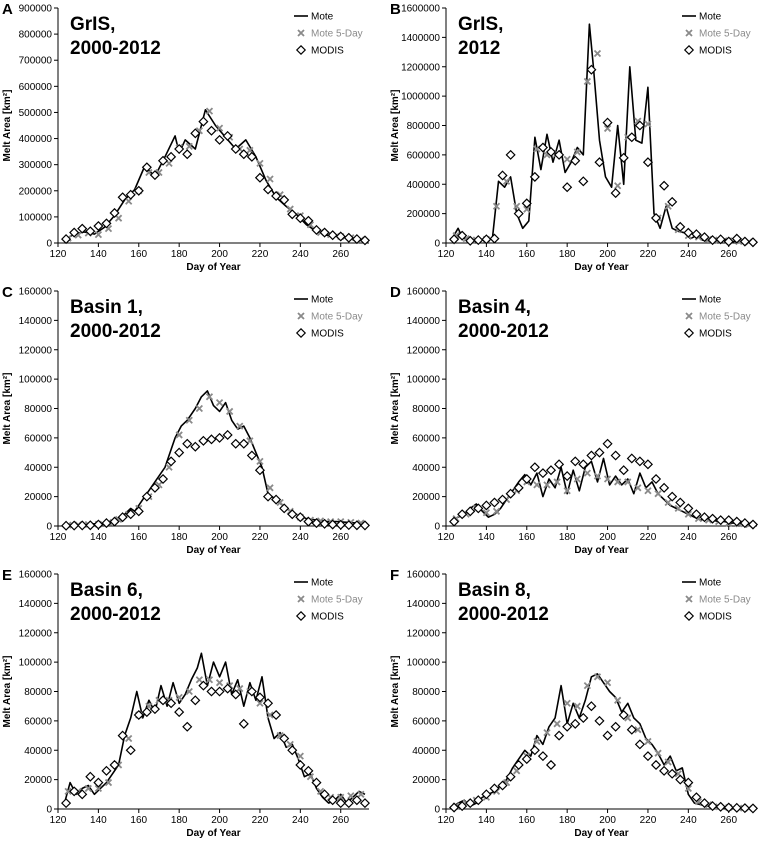 This screenshot has width=771, height=849. Describe the element at coordinates (36, 604) in the screenshot. I see `y-tick-label: 140000` at that location.